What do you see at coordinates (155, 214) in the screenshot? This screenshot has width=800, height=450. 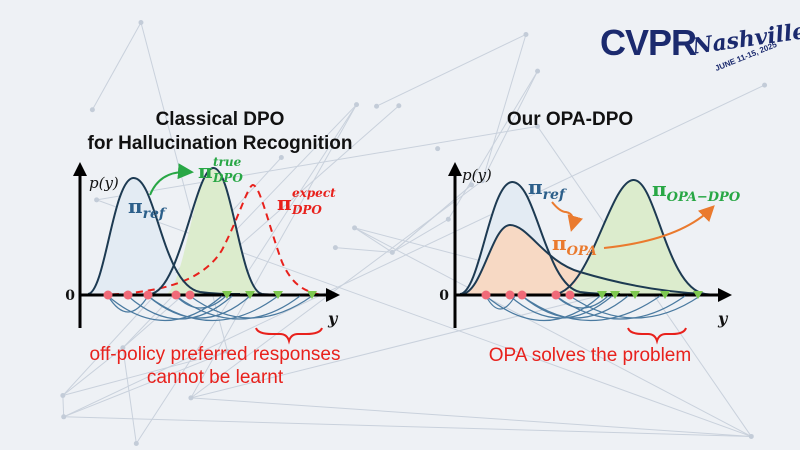 I see `left-pi-ref-sub: ref` at bounding box center [155, 214].